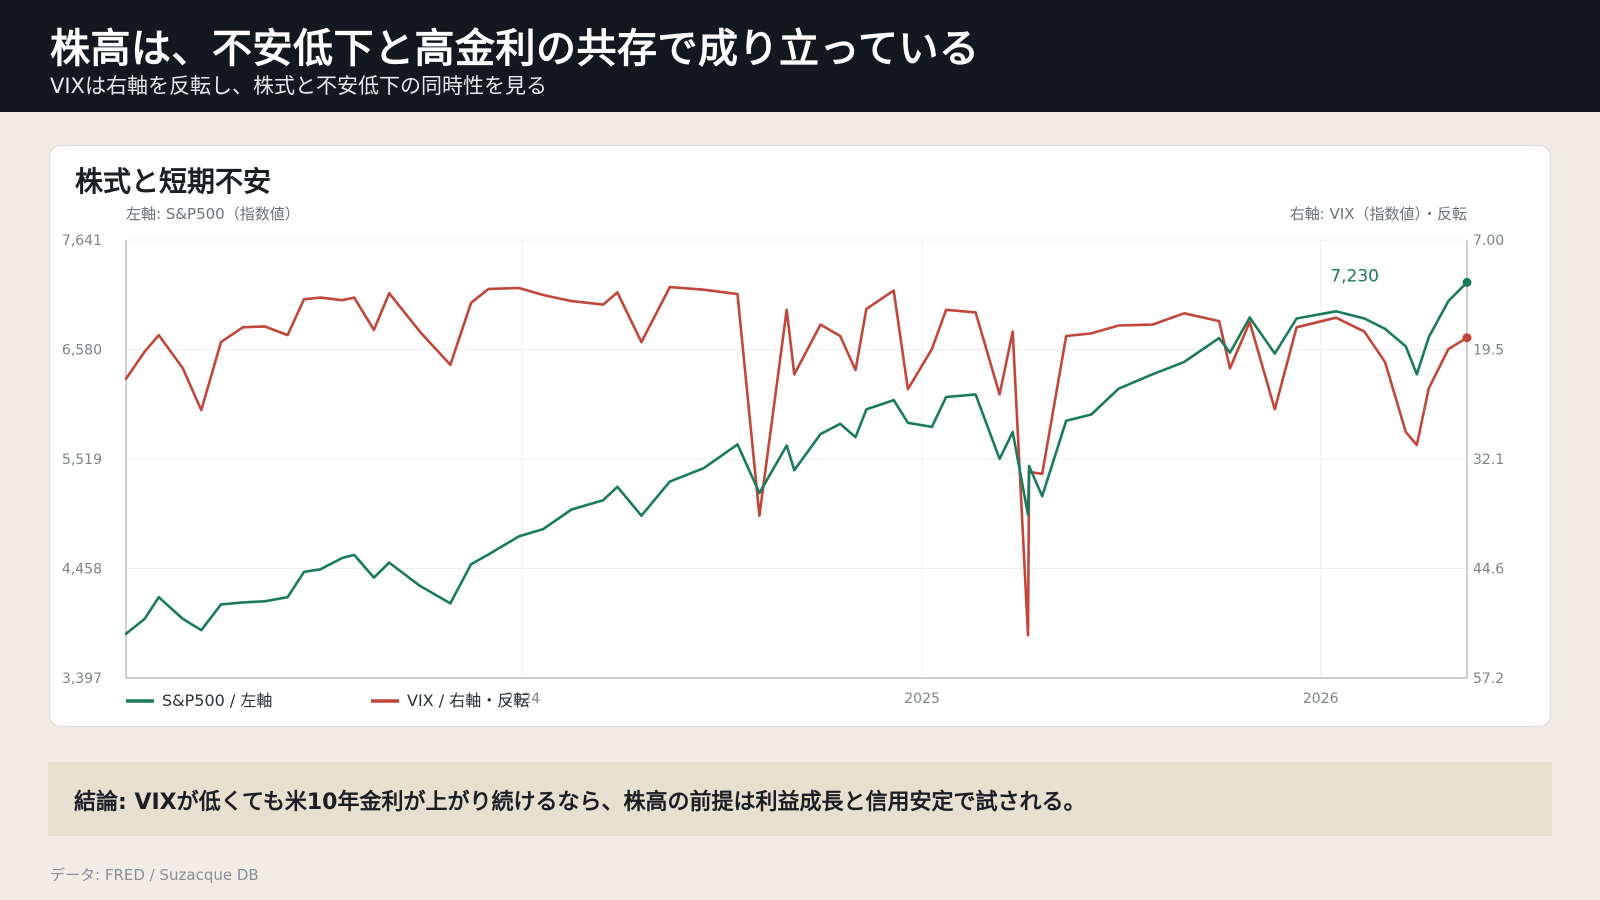  Describe the element at coordinates (173, 181) in the screenshot. I see `chart-card-title: 株式と短期不安` at that location.